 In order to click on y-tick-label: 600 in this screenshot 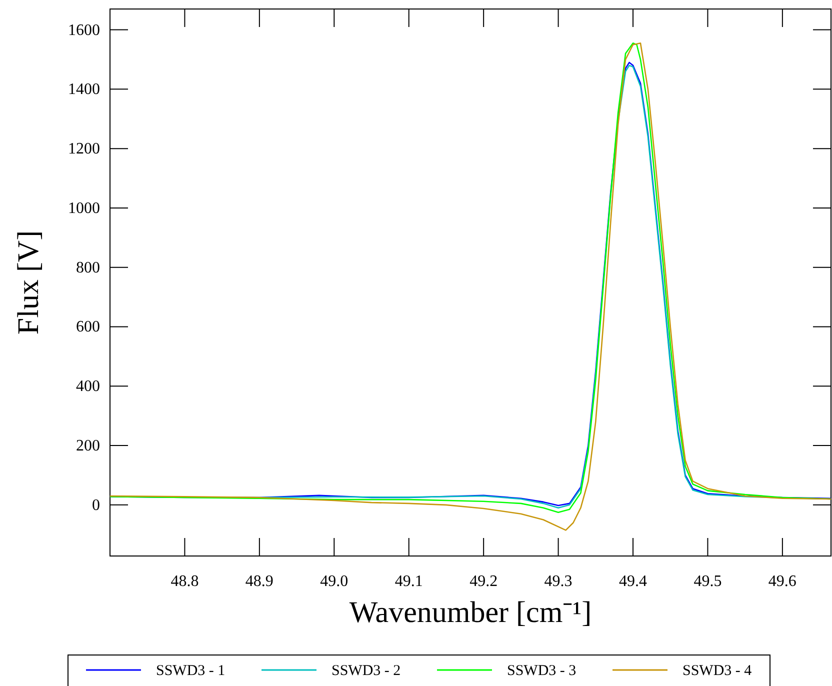, I will do `click(88, 327)`.